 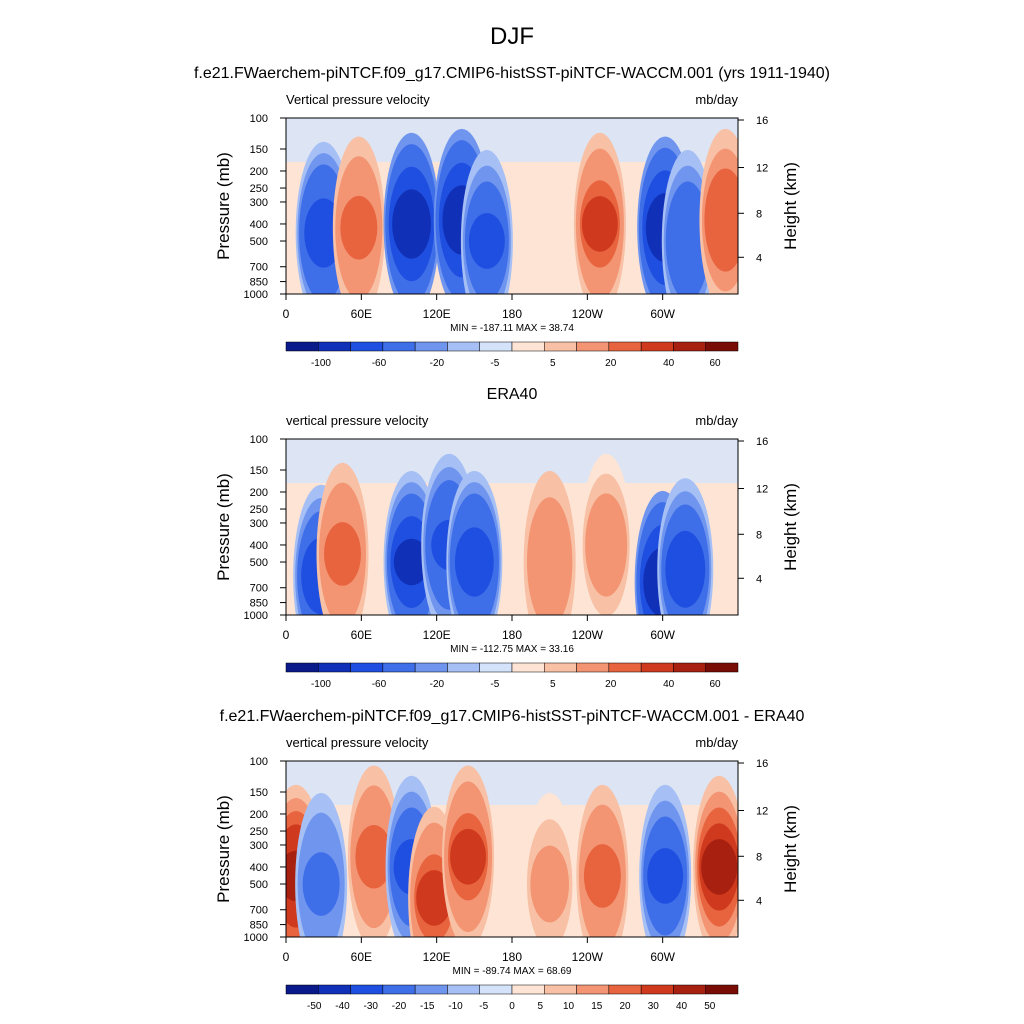 What do you see at coordinates (512, 328) in the screenshot?
I see `min-max-stats: MIN = -187.11 MAX = 38.74` at bounding box center [512, 328].